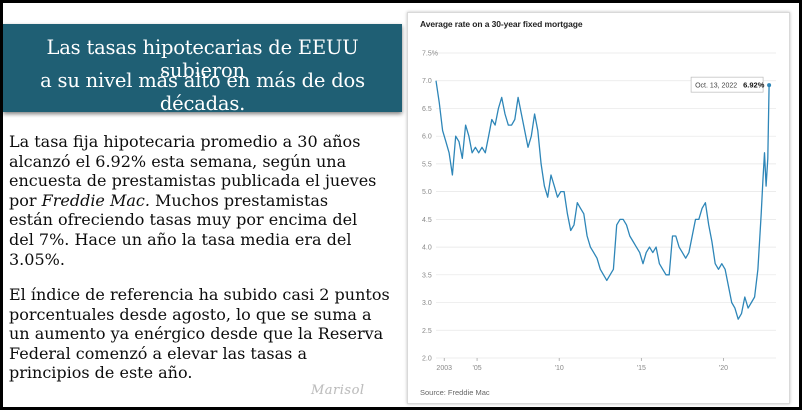  Describe the element at coordinates (427, 303) in the screenshot. I see `y-tick-label: 3.0` at that location.